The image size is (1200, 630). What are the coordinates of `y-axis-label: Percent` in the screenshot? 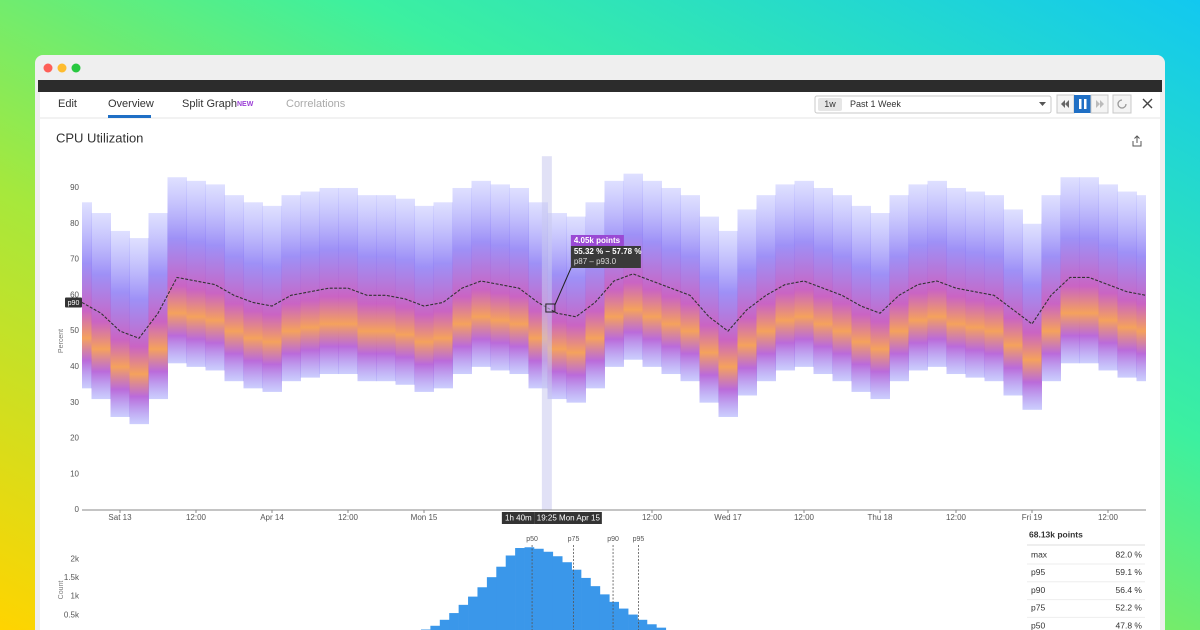 It's located at (61, 341).